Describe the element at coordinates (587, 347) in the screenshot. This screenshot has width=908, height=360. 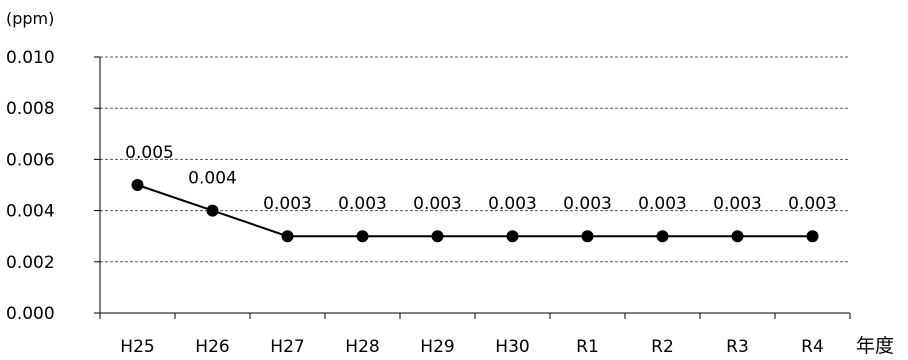
I see `x-tick-label: R1` at that location.